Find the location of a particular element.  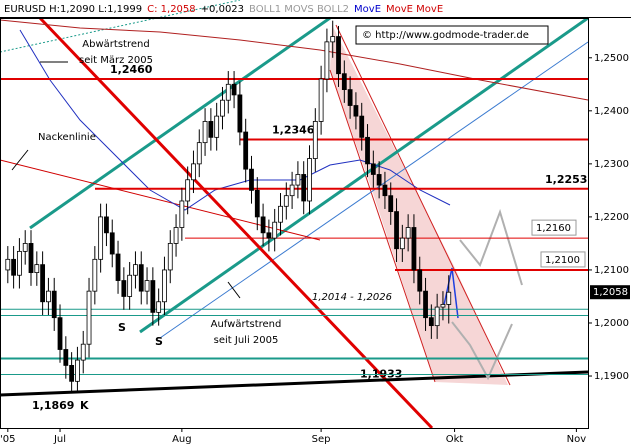

projection is located at coordinates (482, 351).